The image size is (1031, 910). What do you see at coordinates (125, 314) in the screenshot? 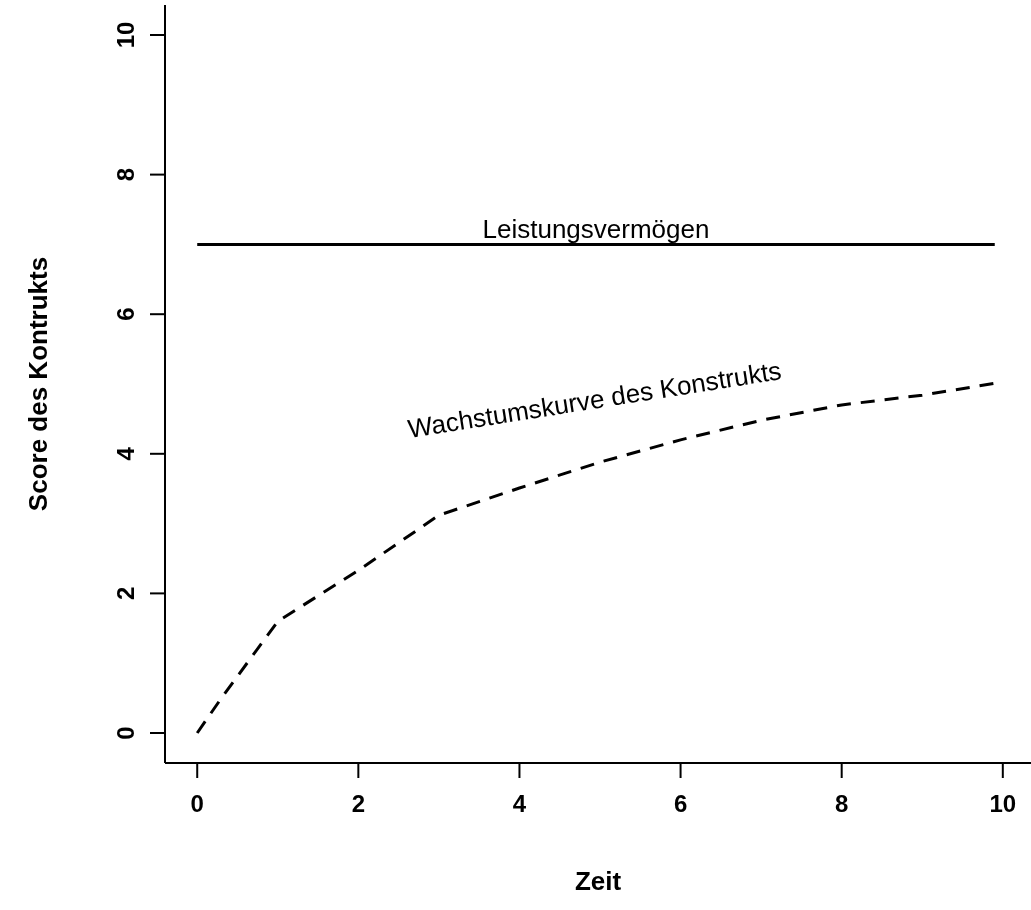
I see `y-tick-label: 6` at bounding box center [125, 314].